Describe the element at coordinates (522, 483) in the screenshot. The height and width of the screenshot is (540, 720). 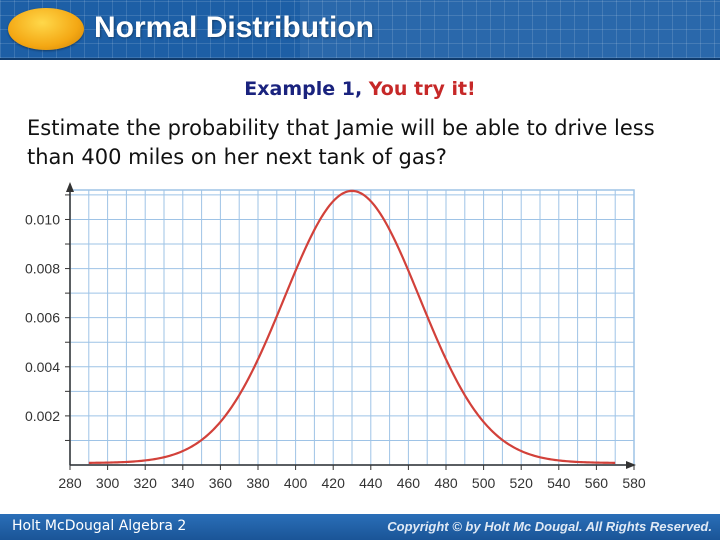
I see `x-tick-label: 520` at that location.